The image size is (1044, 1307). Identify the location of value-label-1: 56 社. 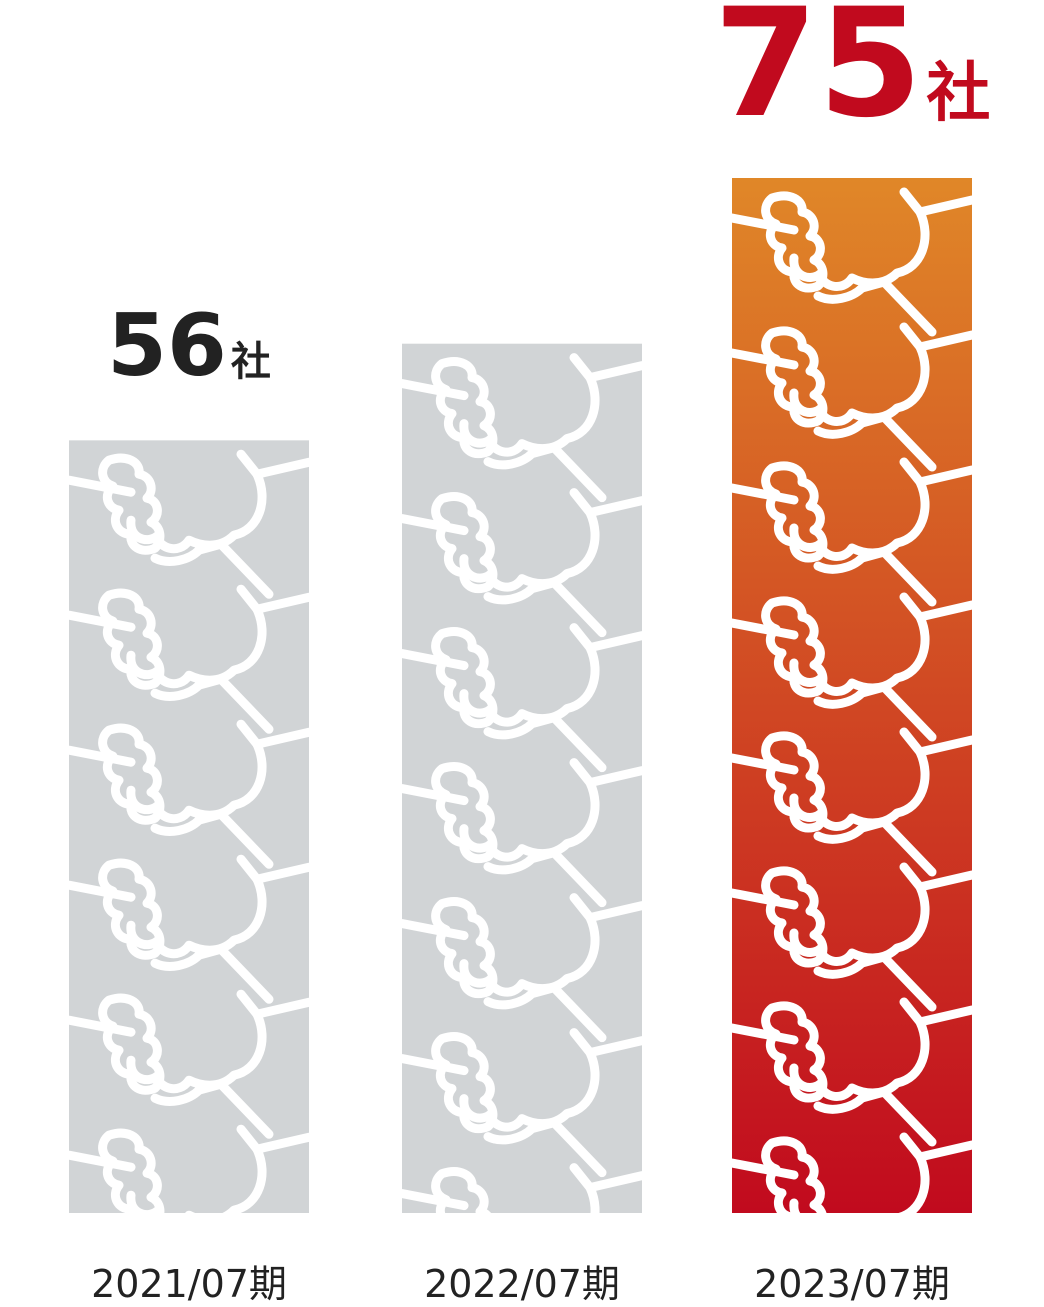
(189, 346).